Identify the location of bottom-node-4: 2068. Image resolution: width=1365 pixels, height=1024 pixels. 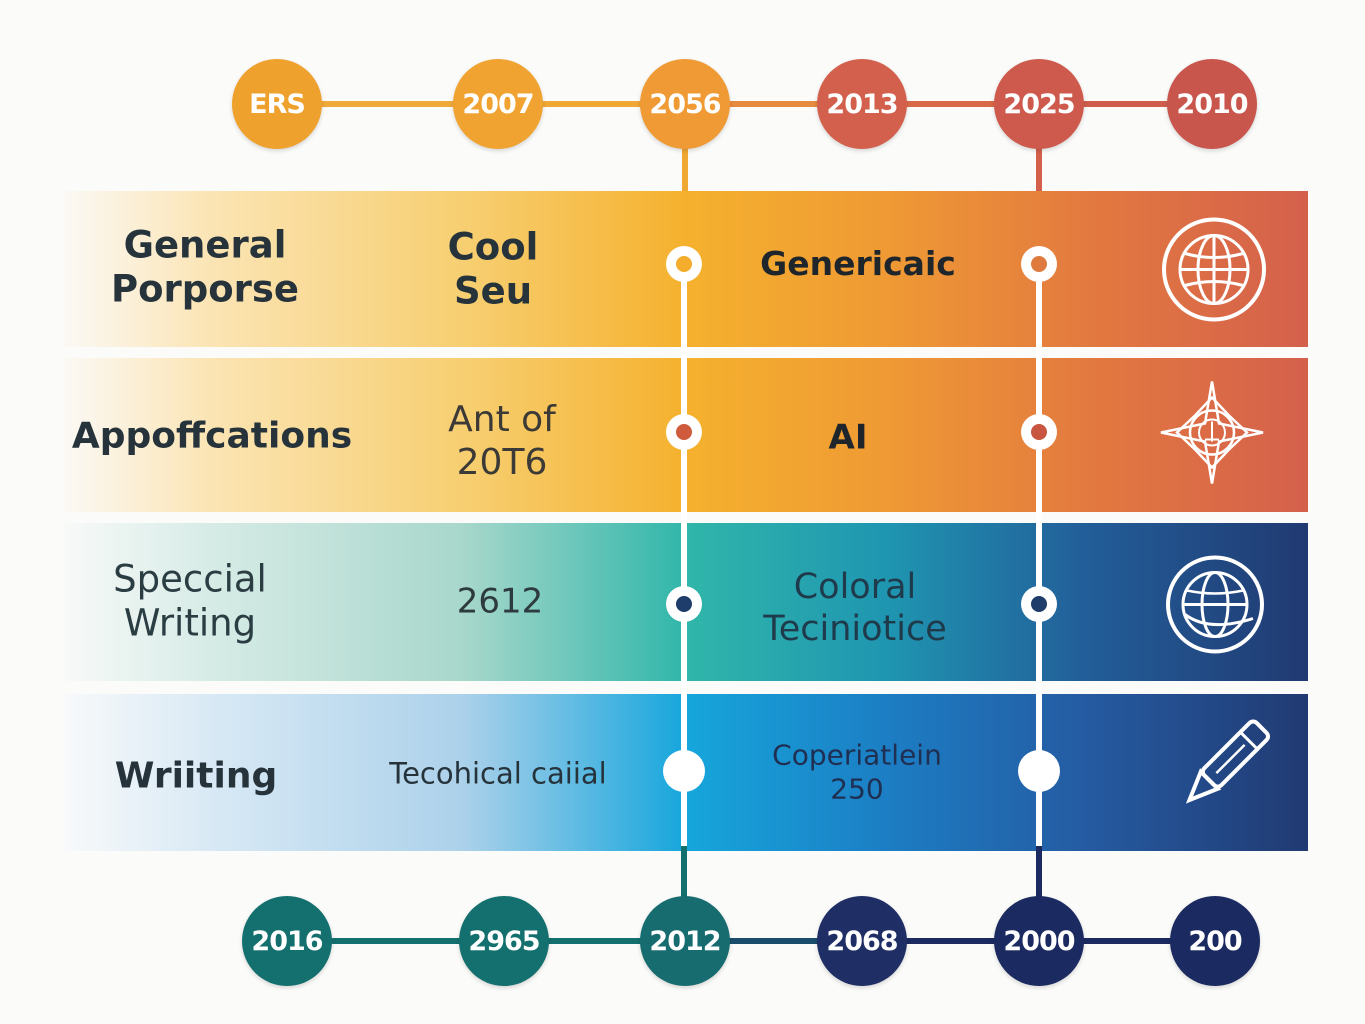
(862, 941).